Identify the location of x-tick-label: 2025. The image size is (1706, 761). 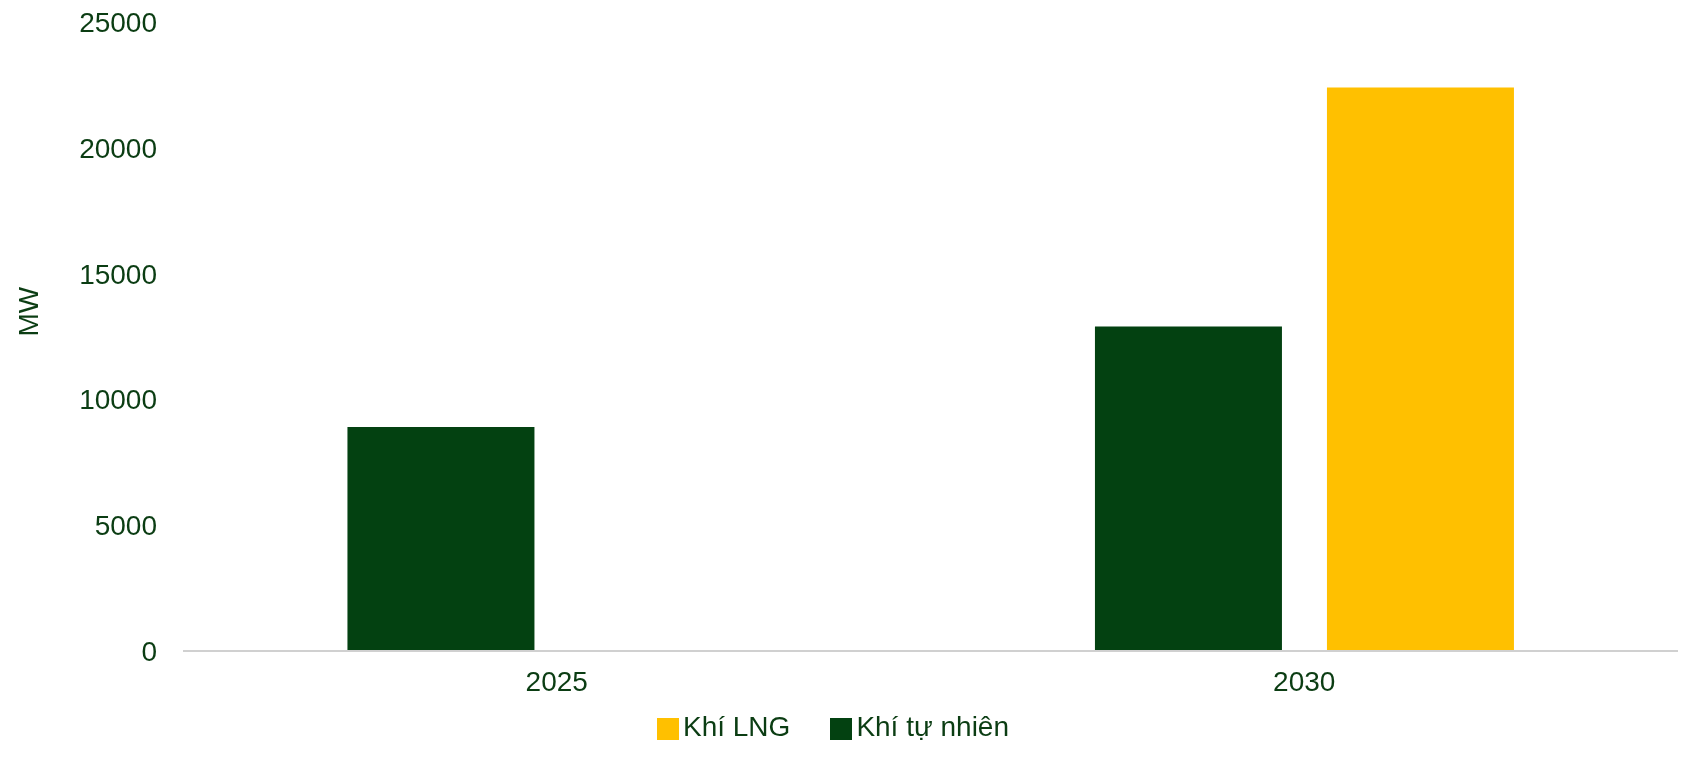
(556, 681).